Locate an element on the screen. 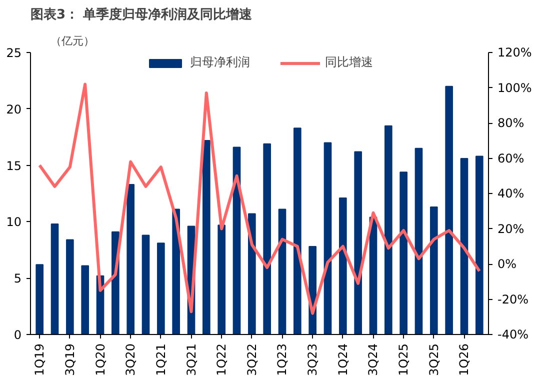 This screenshot has height=378, width=534. x-tick-label: 1Q26 is located at coordinates (464, 359).